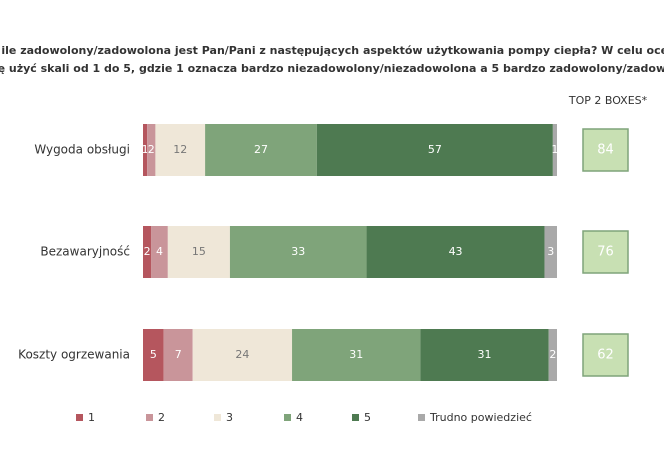 Image resolution: width=664 pixels, height=468 pixels. I want to click on top2-header: TOP 2 BOXES*, so click(608, 100).